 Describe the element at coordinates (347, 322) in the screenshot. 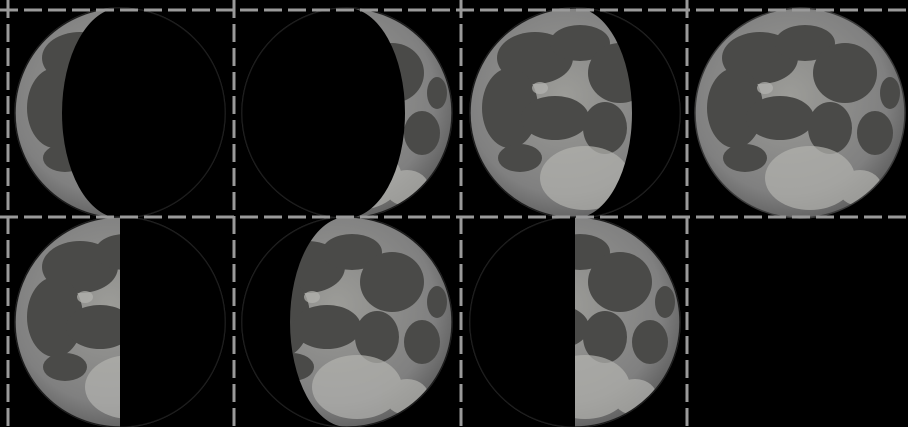

I see `moon-gibbous-dark-left` at that location.